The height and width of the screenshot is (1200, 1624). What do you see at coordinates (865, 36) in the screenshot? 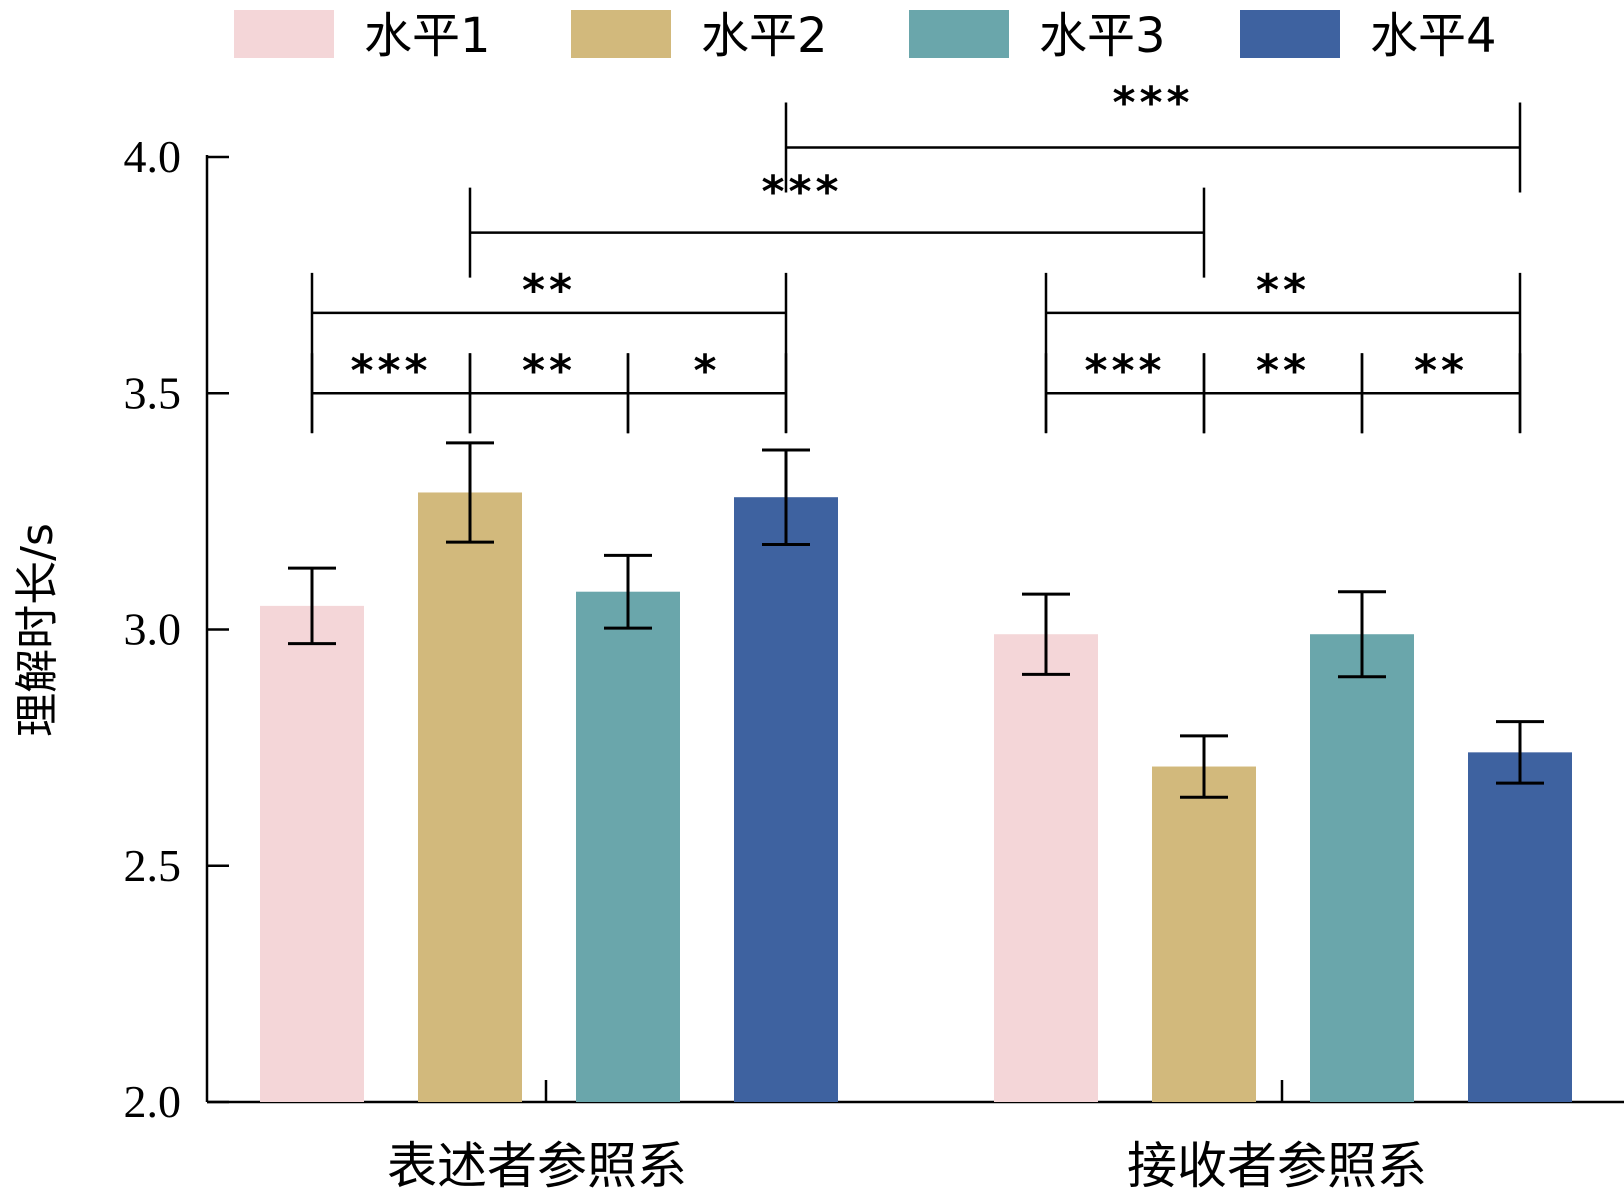
I see `legend: 水平1 水平2 水平3 水平4` at bounding box center [865, 36].